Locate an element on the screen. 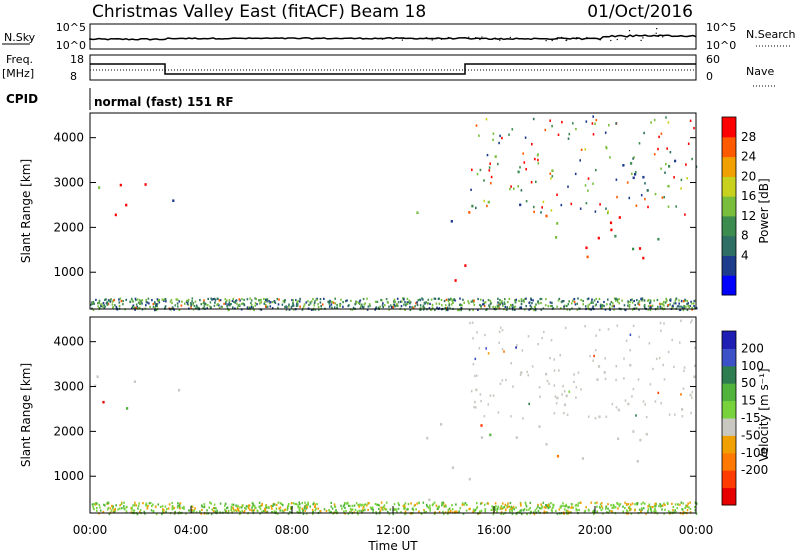  colorbar-tick-label: 100 is located at coordinates (752, 366).